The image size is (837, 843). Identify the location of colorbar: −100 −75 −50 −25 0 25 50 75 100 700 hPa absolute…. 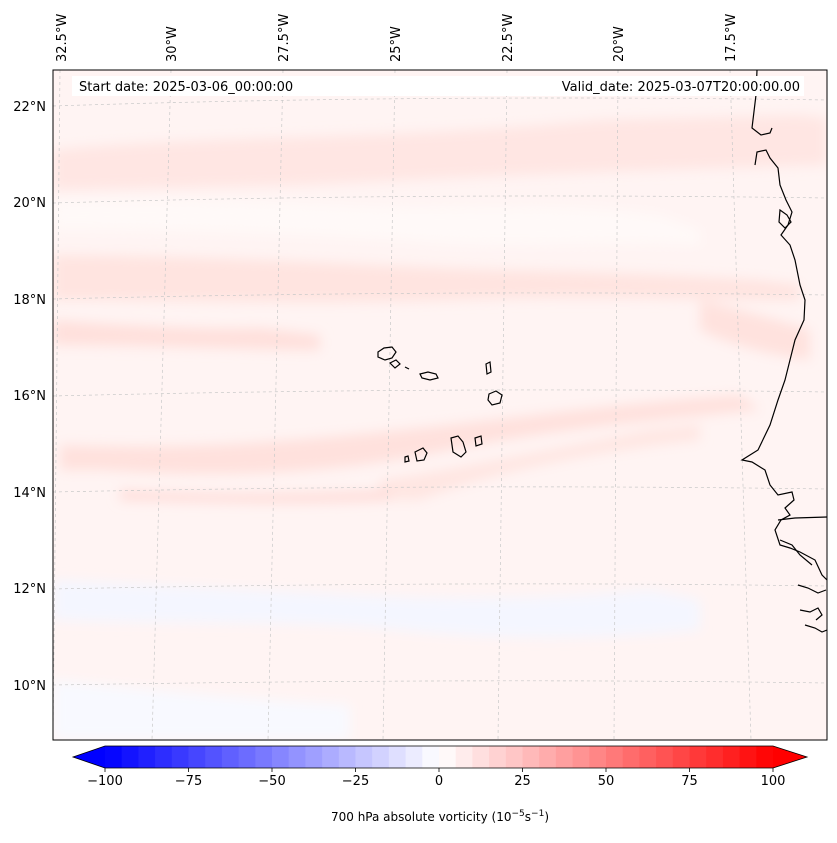
(440, 784).